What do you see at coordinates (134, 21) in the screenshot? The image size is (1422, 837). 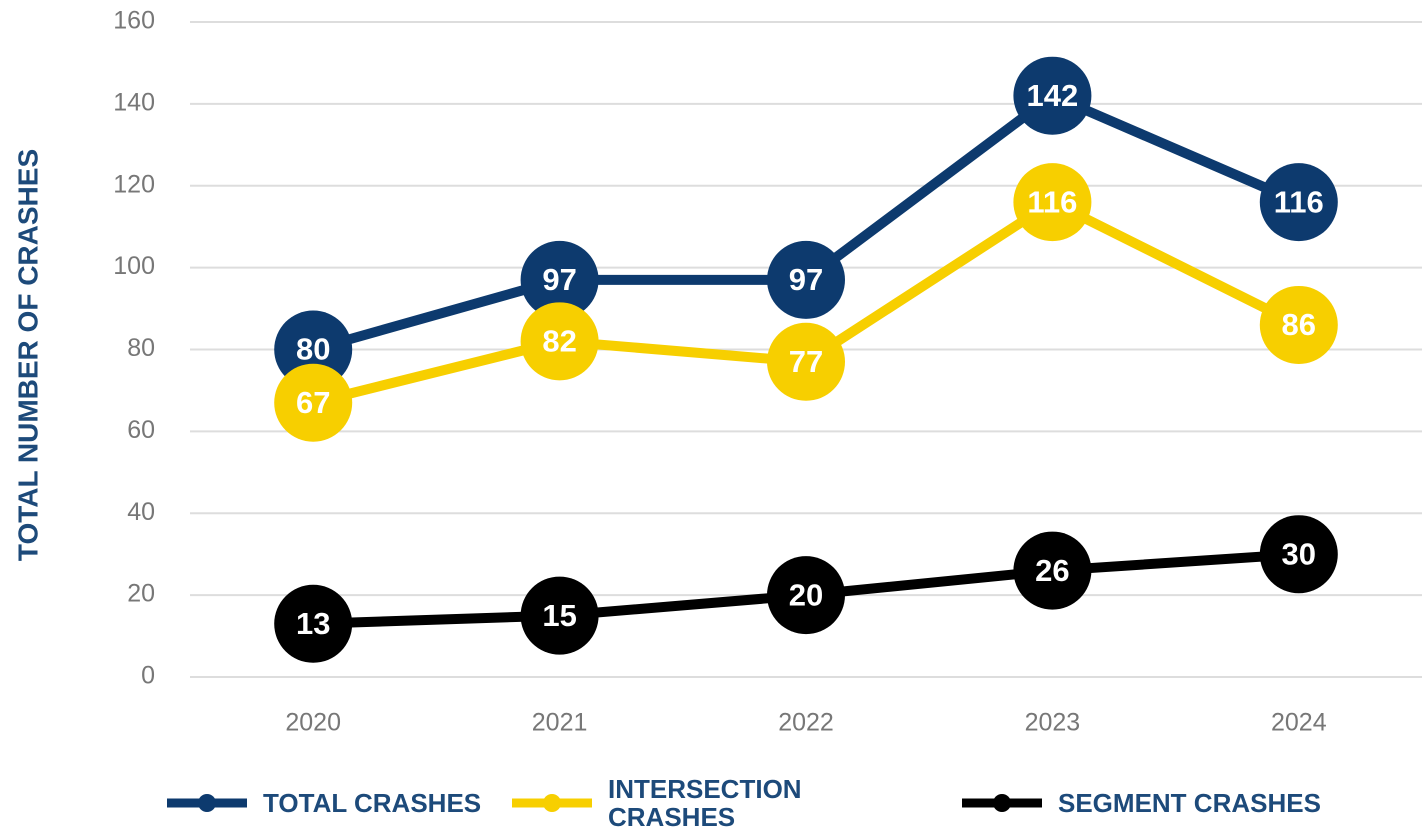 I see `y-tick-label: 160` at bounding box center [134, 21].